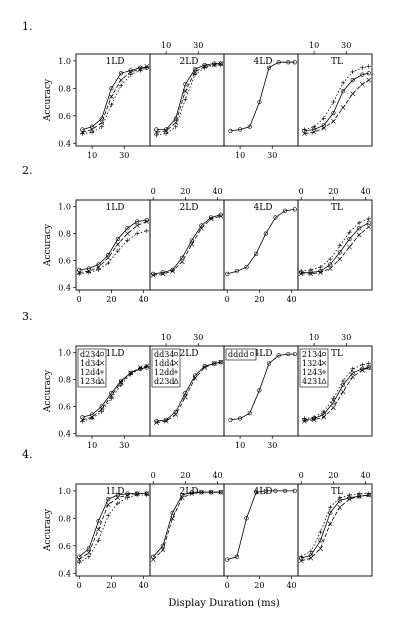  I want to click on row-label: 1., so click(27, 26).